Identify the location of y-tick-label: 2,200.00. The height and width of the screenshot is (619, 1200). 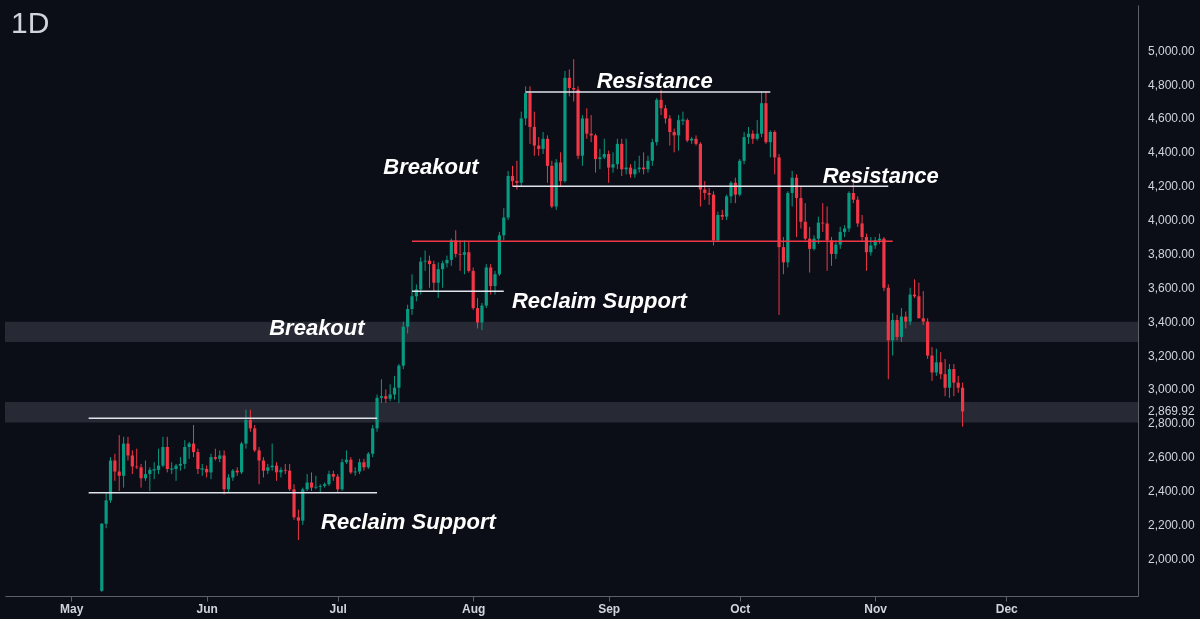
(1172, 524).